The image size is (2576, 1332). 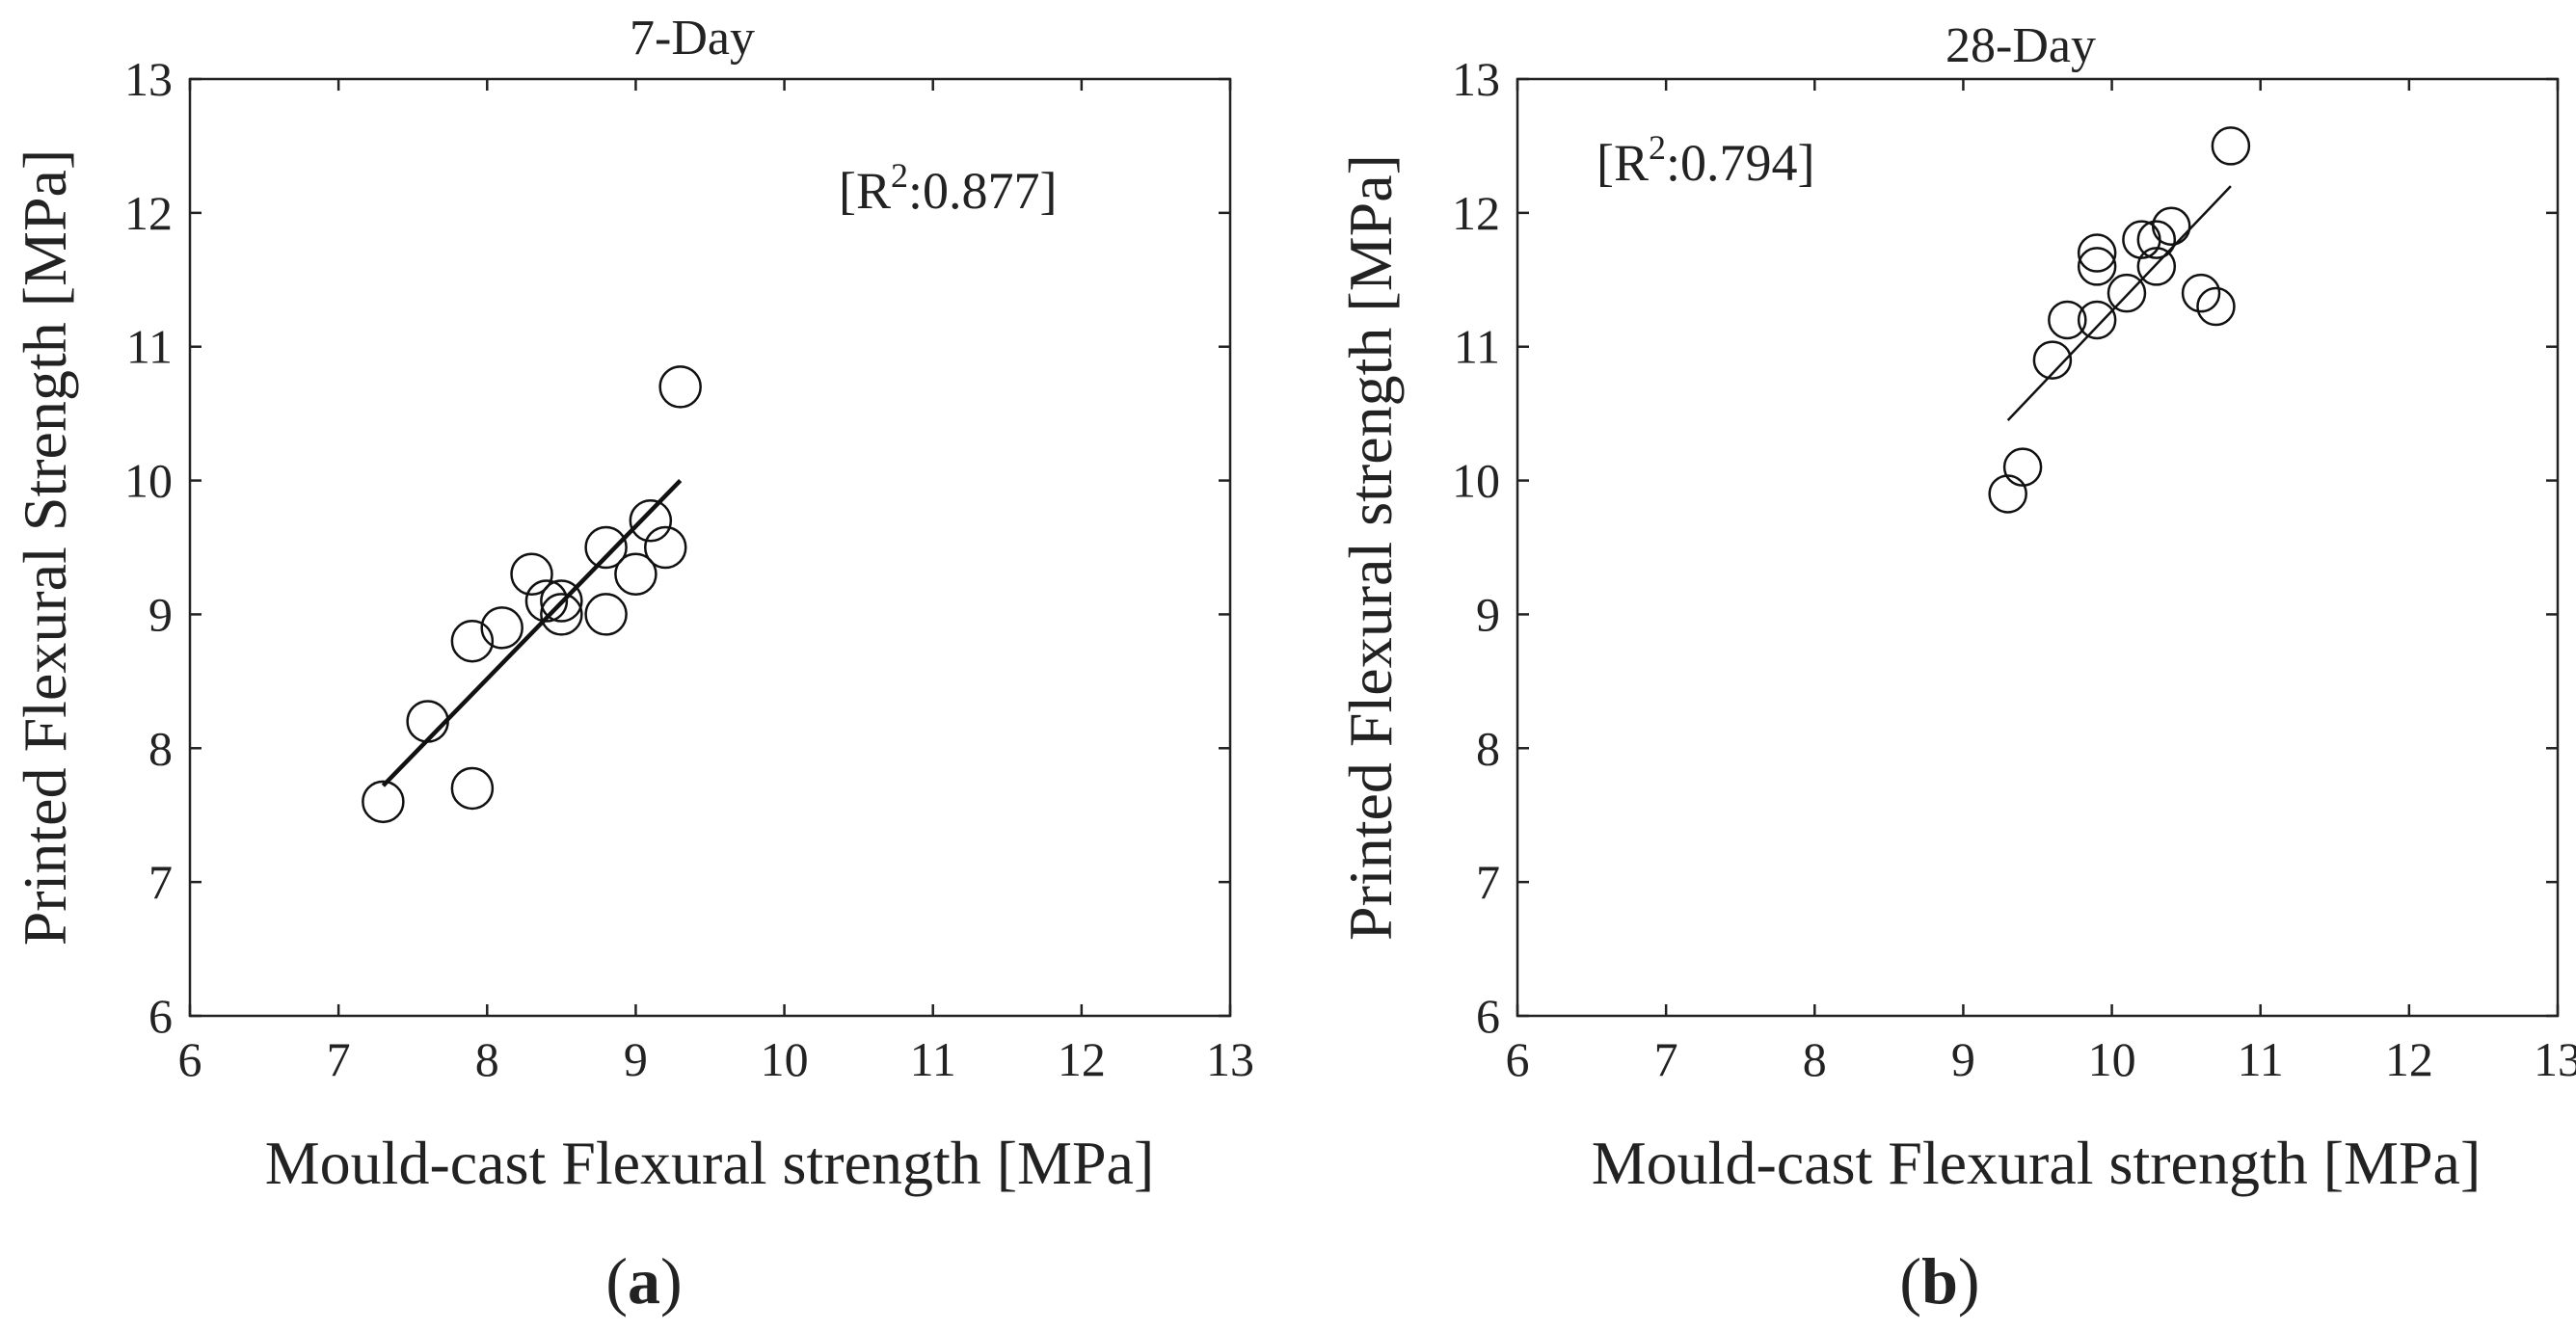 I want to click on panel-label-b: (b), so click(x=1939, y=1281).